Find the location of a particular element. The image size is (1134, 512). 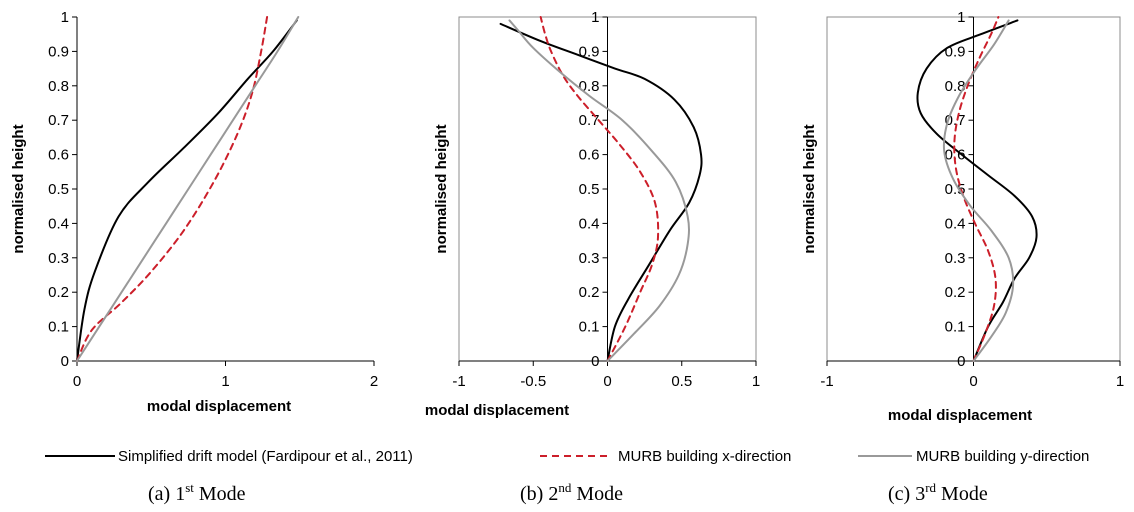

caption-a: (a) 1st Mode is located at coordinates (197, 492).